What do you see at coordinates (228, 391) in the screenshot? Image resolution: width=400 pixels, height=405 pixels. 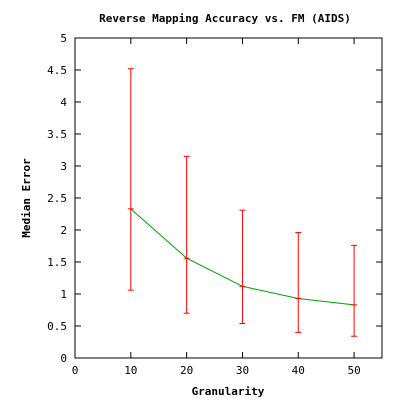 I see `x-axis-label: Granularity` at bounding box center [228, 391].